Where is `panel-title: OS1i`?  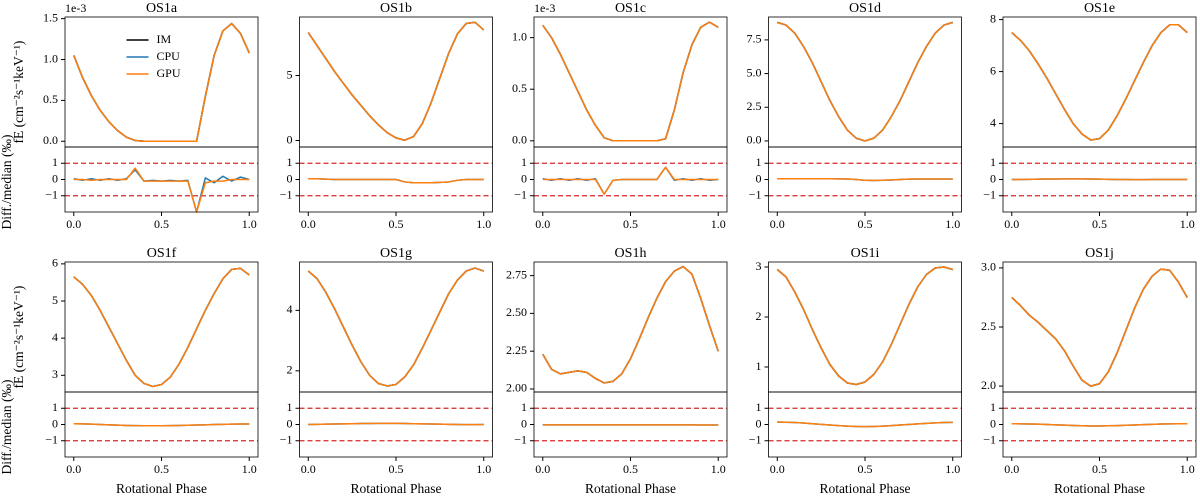 panel-title: OS1i is located at coordinates (865, 253).